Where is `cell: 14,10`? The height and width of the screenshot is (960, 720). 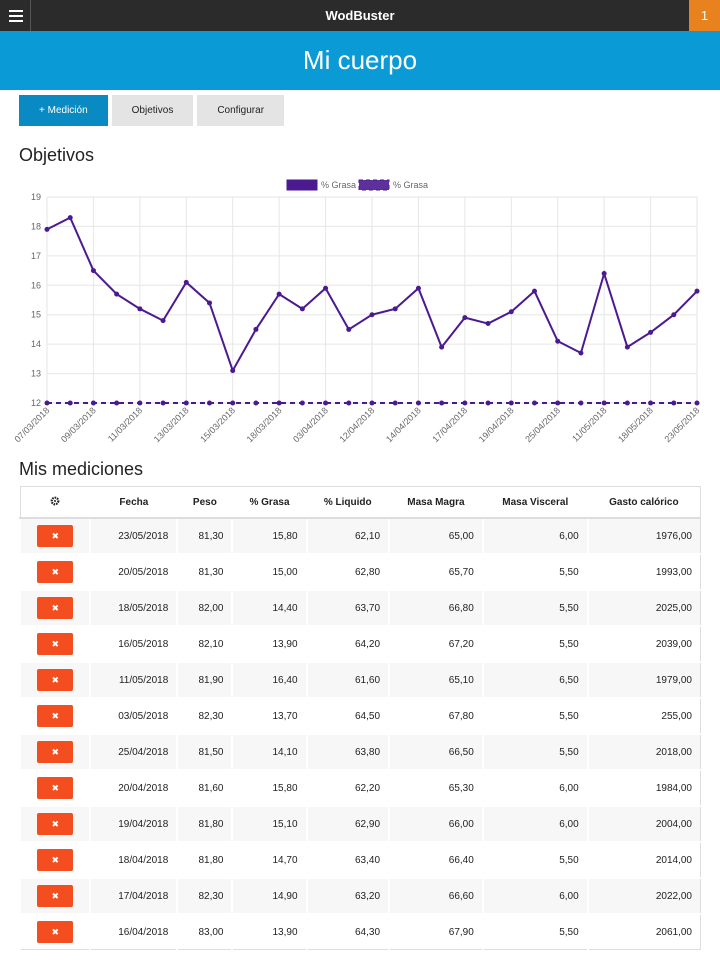 cell: 14,10 is located at coordinates (269, 751).